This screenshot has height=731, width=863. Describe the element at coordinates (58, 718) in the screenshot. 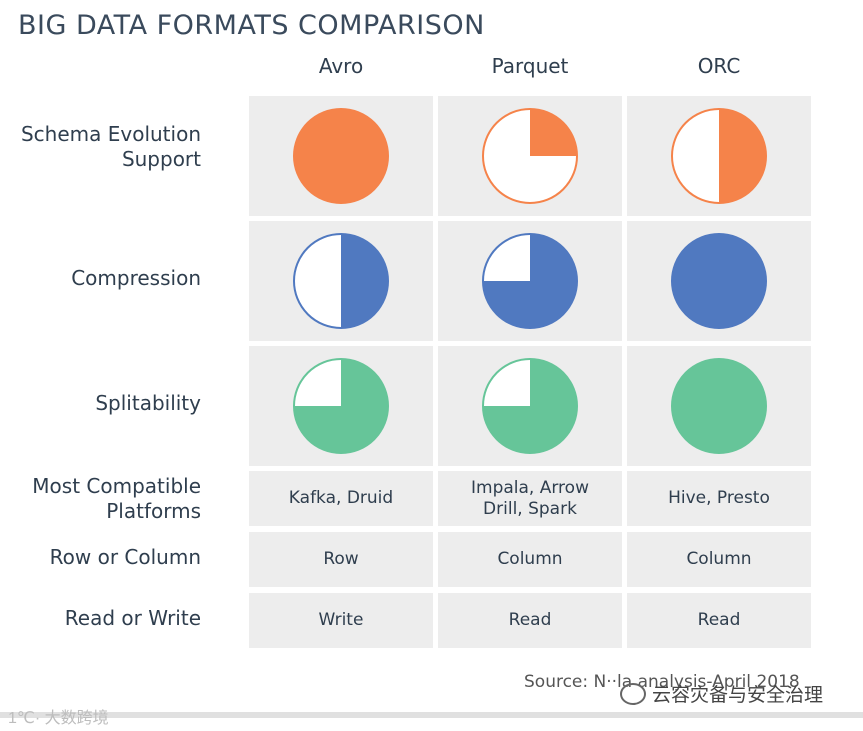

I see `watermark-left: 1℃· 大数跨境` at that location.